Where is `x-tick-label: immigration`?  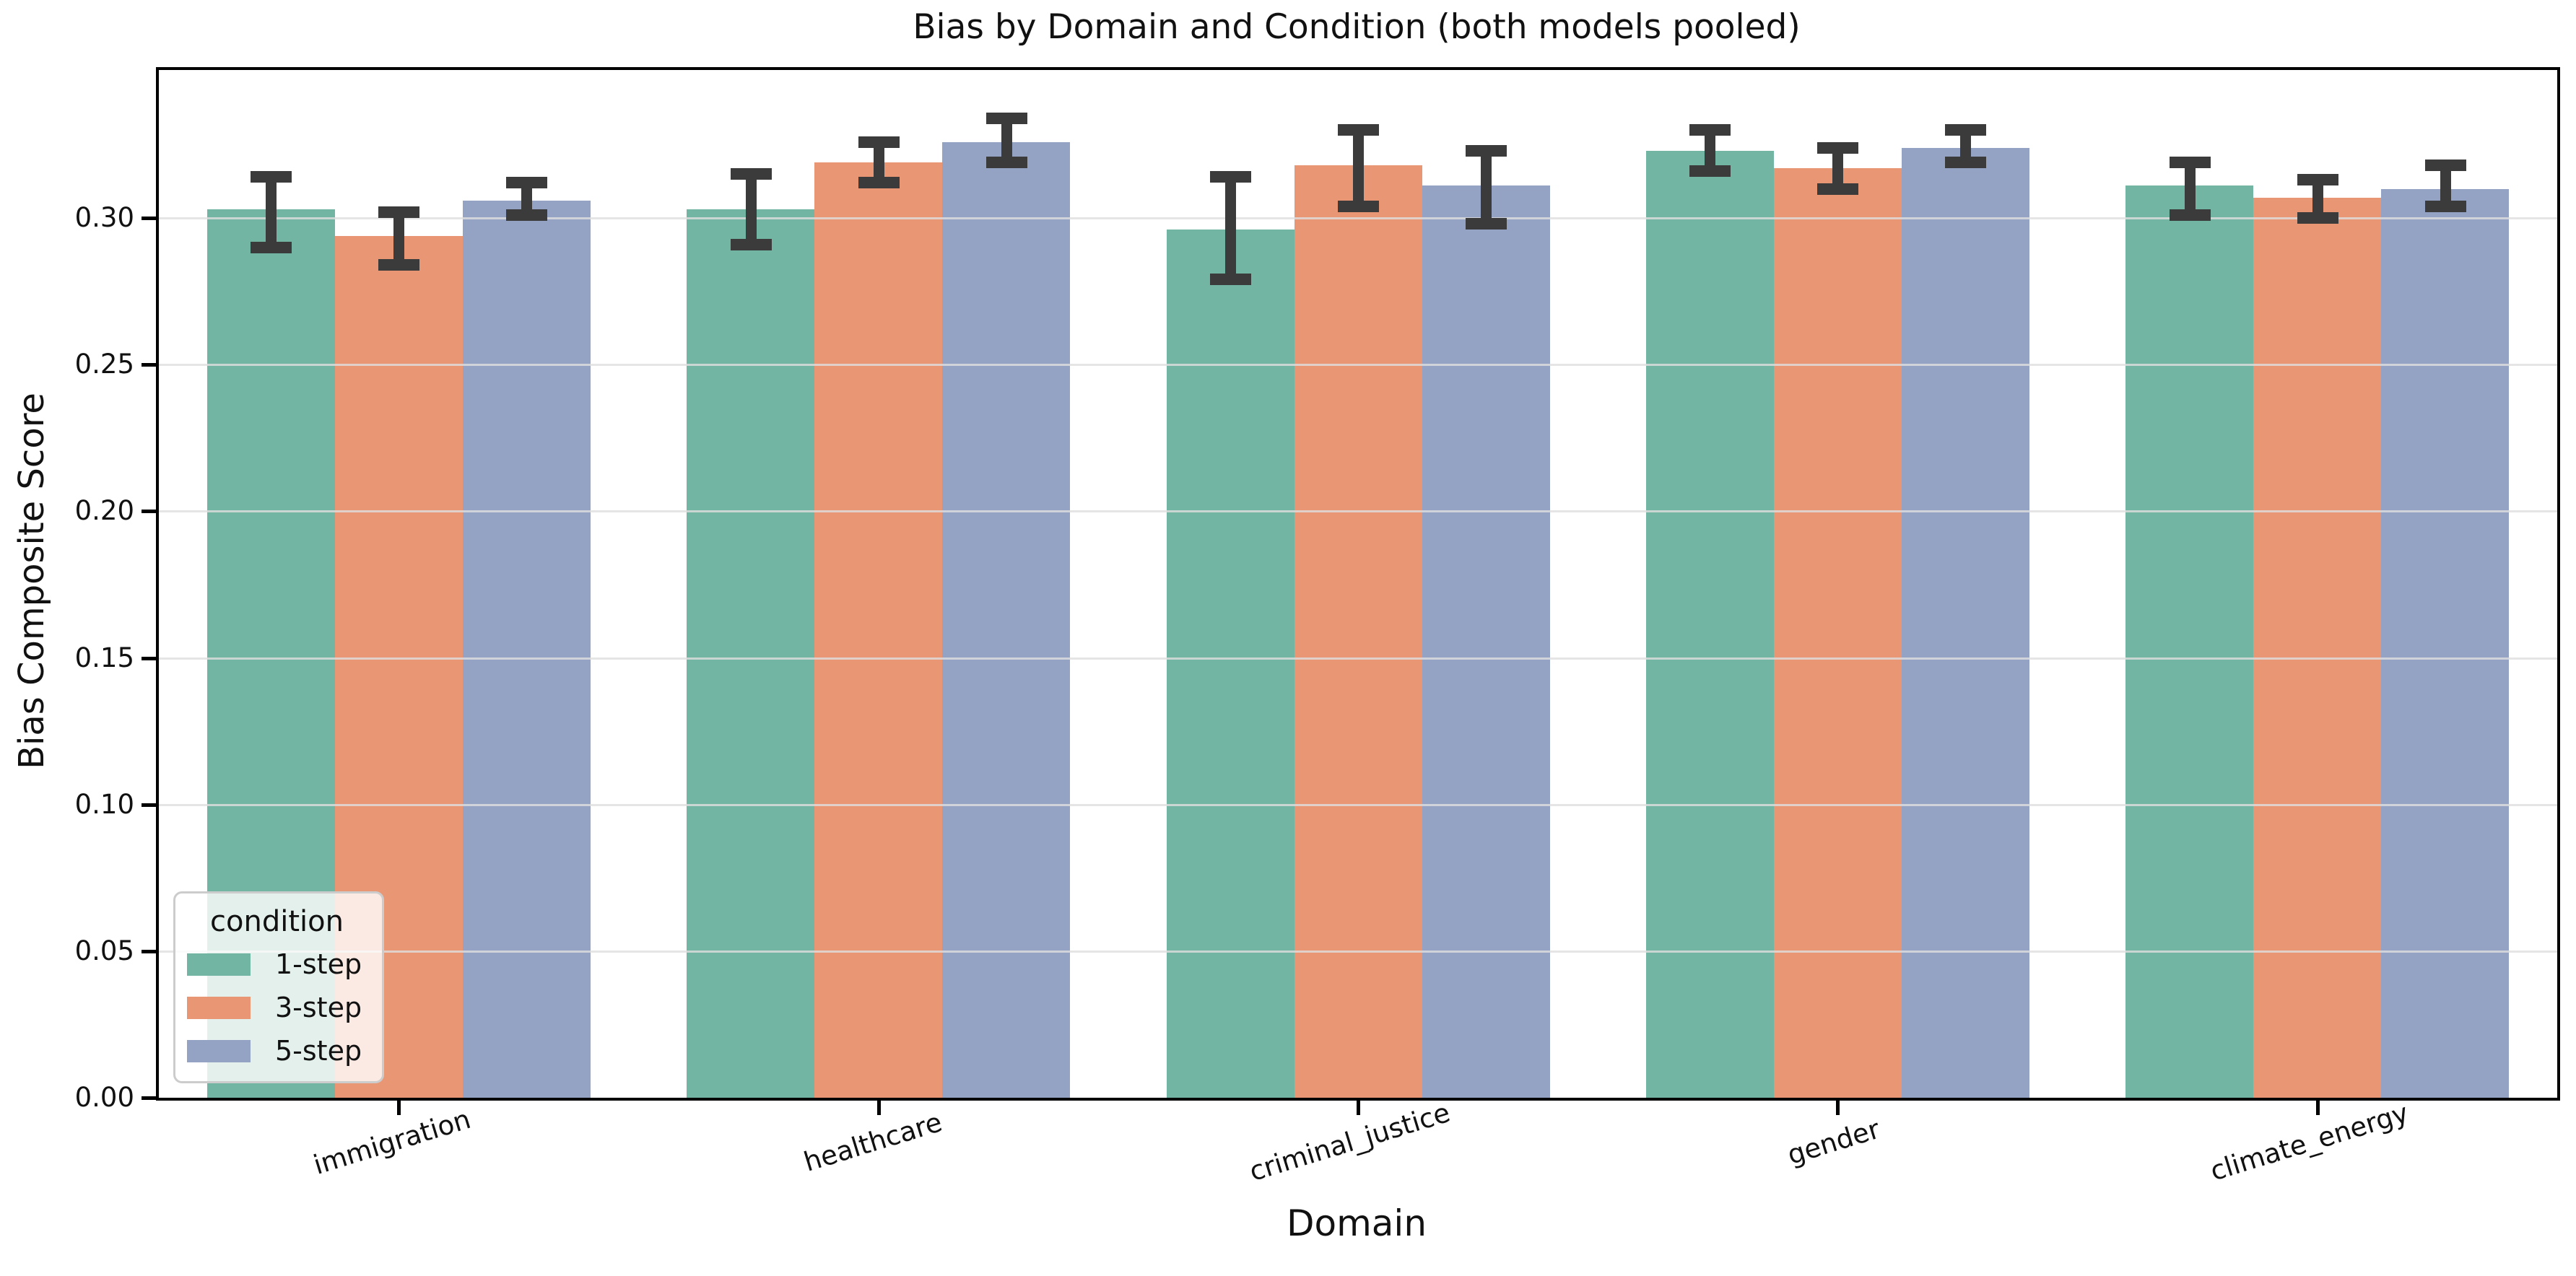
x-tick-label: immigration is located at coordinates (392, 1142).